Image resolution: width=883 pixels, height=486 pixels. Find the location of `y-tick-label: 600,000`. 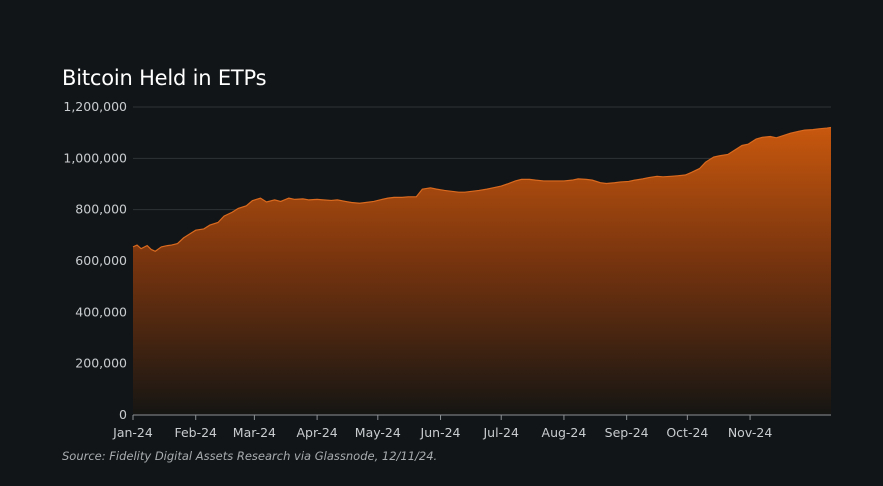

y-tick-label: 600,000 is located at coordinates (101, 260).